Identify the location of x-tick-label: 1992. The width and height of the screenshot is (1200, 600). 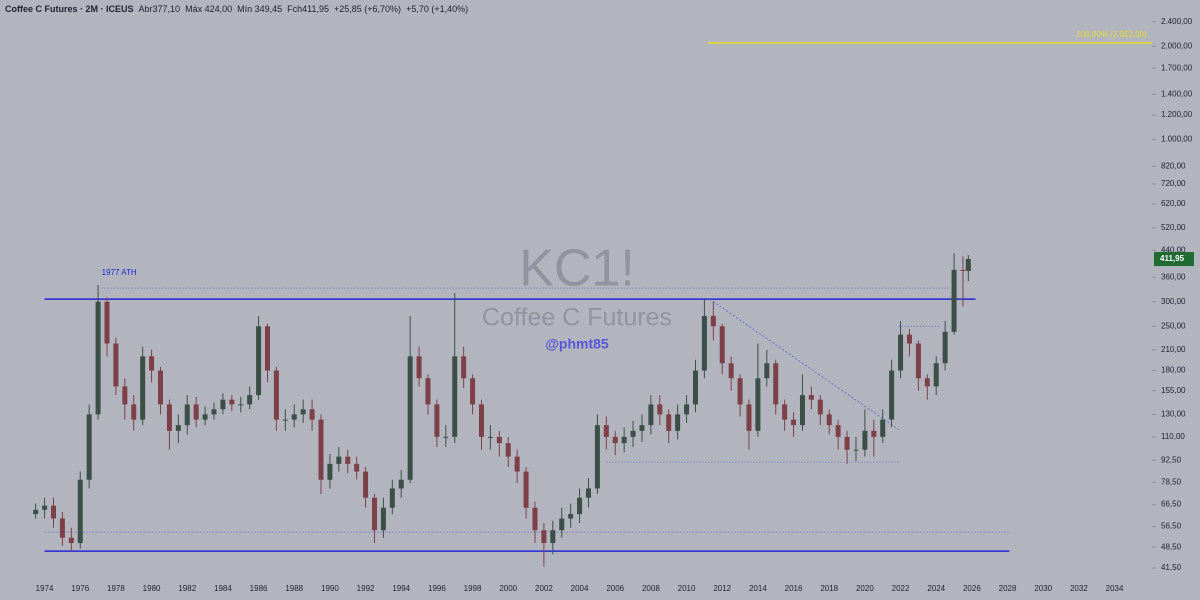
(366, 588).